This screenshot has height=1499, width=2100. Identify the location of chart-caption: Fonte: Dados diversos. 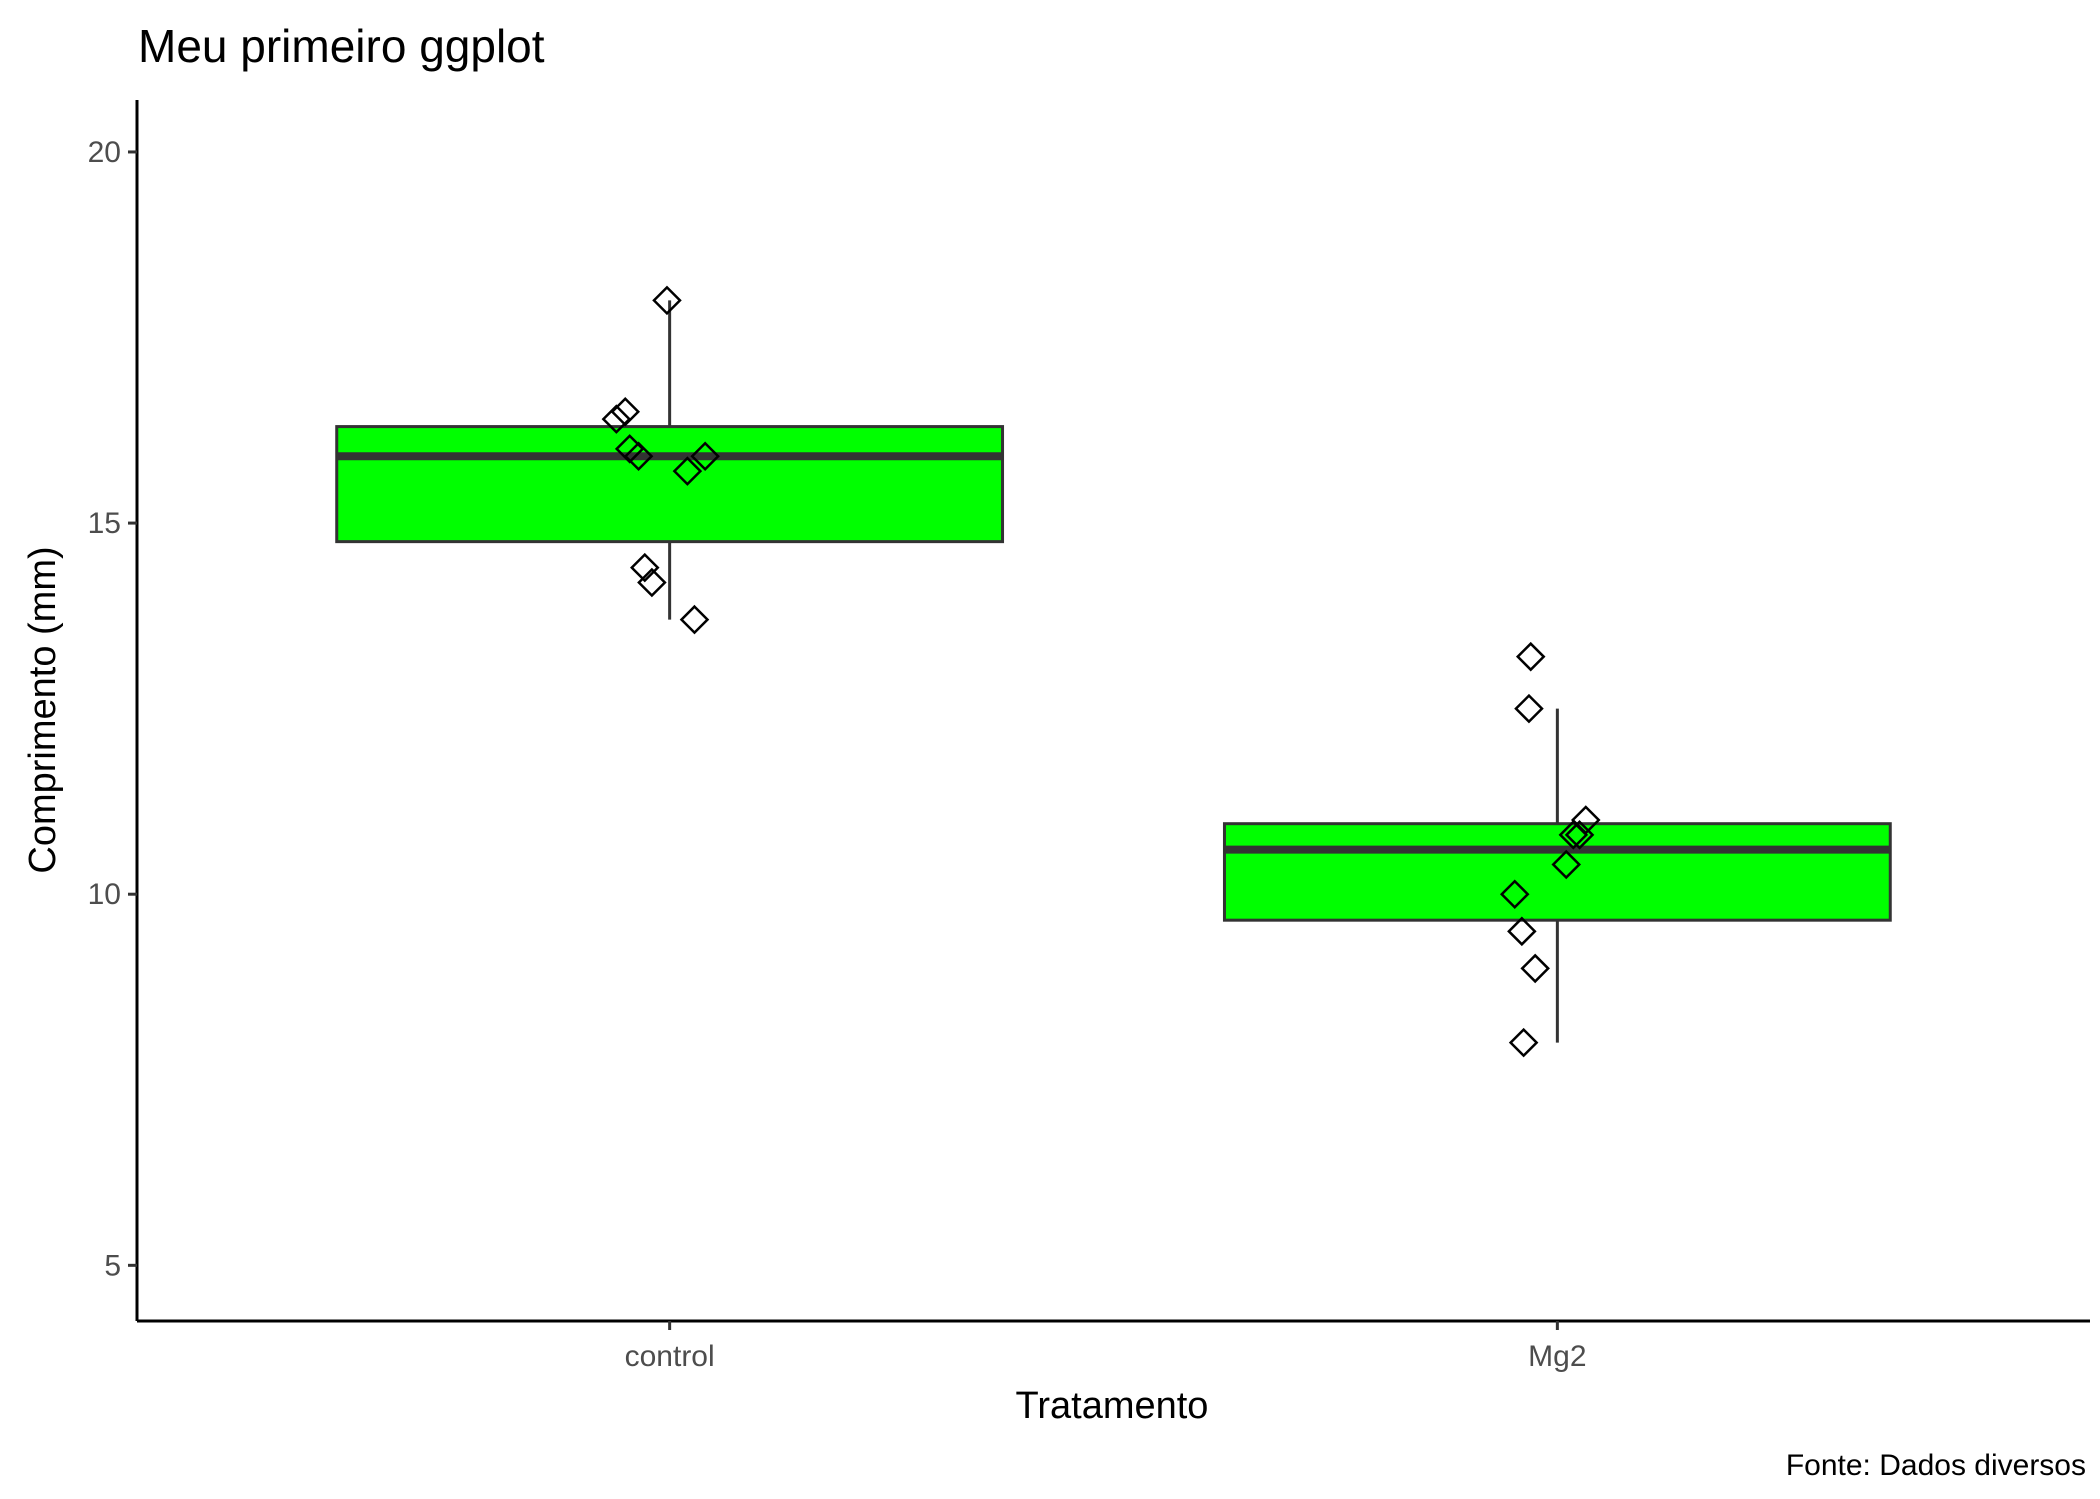
(1936, 1465).